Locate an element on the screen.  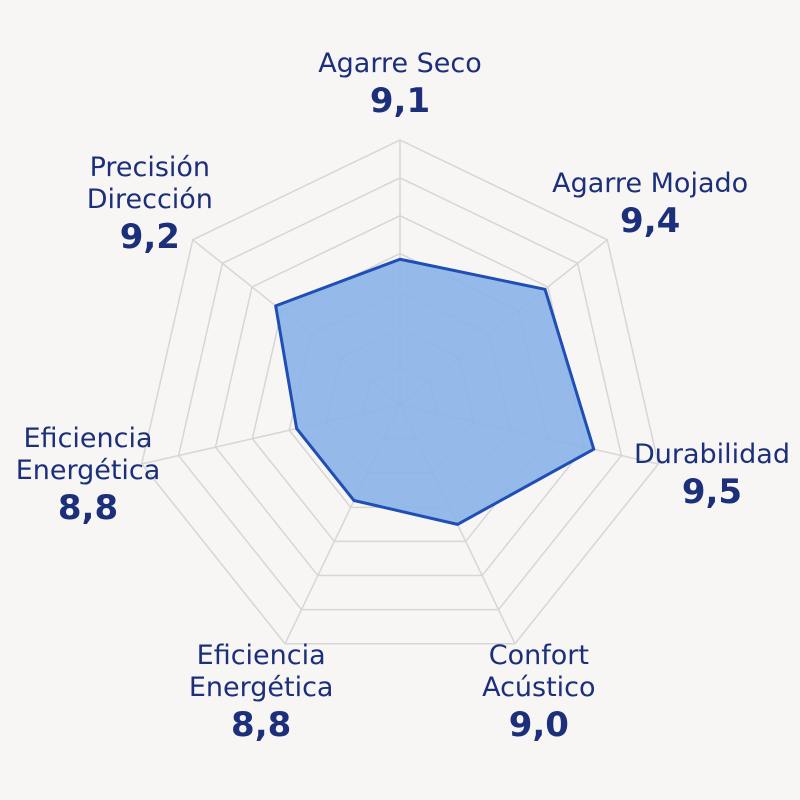
axis-label: Agarre Seco 9,1 is located at coordinates (400, 85).